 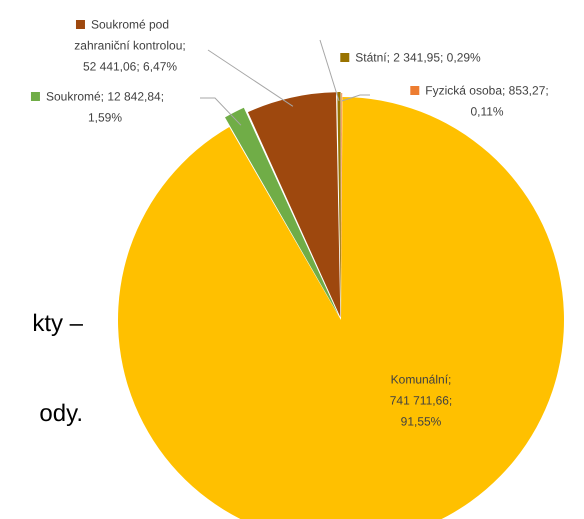 I want to click on text: kty –, so click(x=57, y=324).